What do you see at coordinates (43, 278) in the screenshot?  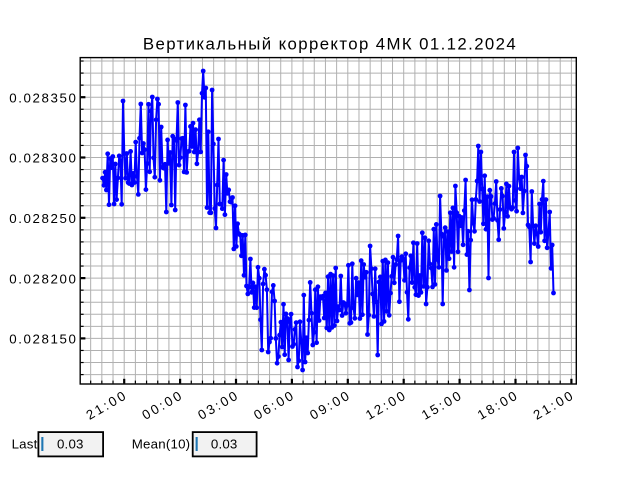 I see `svg-text: 0.028200` at bounding box center [43, 278].